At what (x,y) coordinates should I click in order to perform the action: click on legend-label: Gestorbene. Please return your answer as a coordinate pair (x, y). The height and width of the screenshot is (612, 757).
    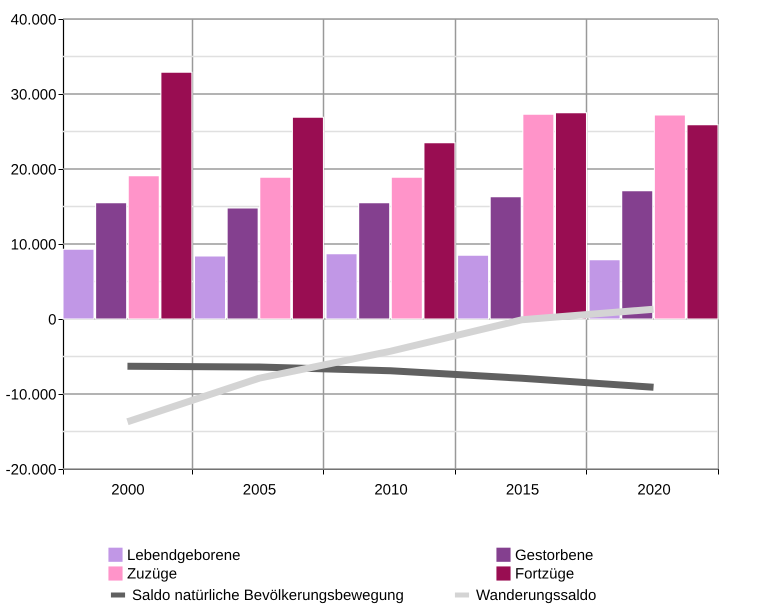
    Looking at the image, I should click on (554, 555).